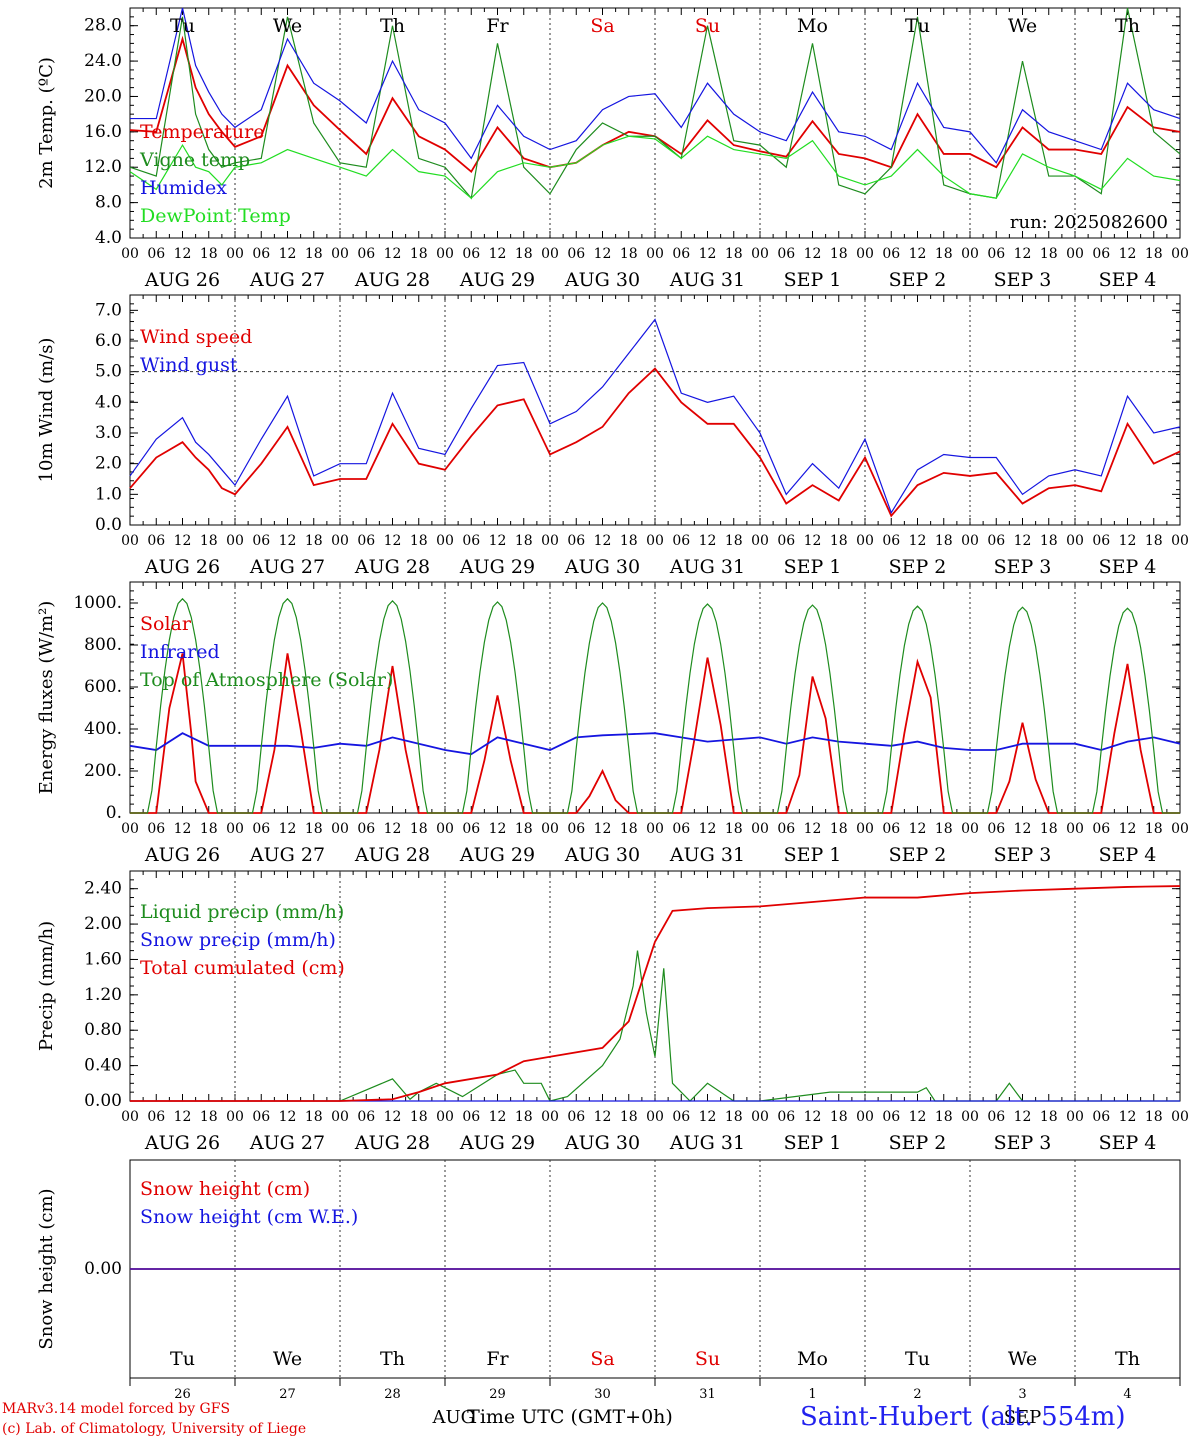  I want to click on month-right: SEP, so click(1023, 1417).